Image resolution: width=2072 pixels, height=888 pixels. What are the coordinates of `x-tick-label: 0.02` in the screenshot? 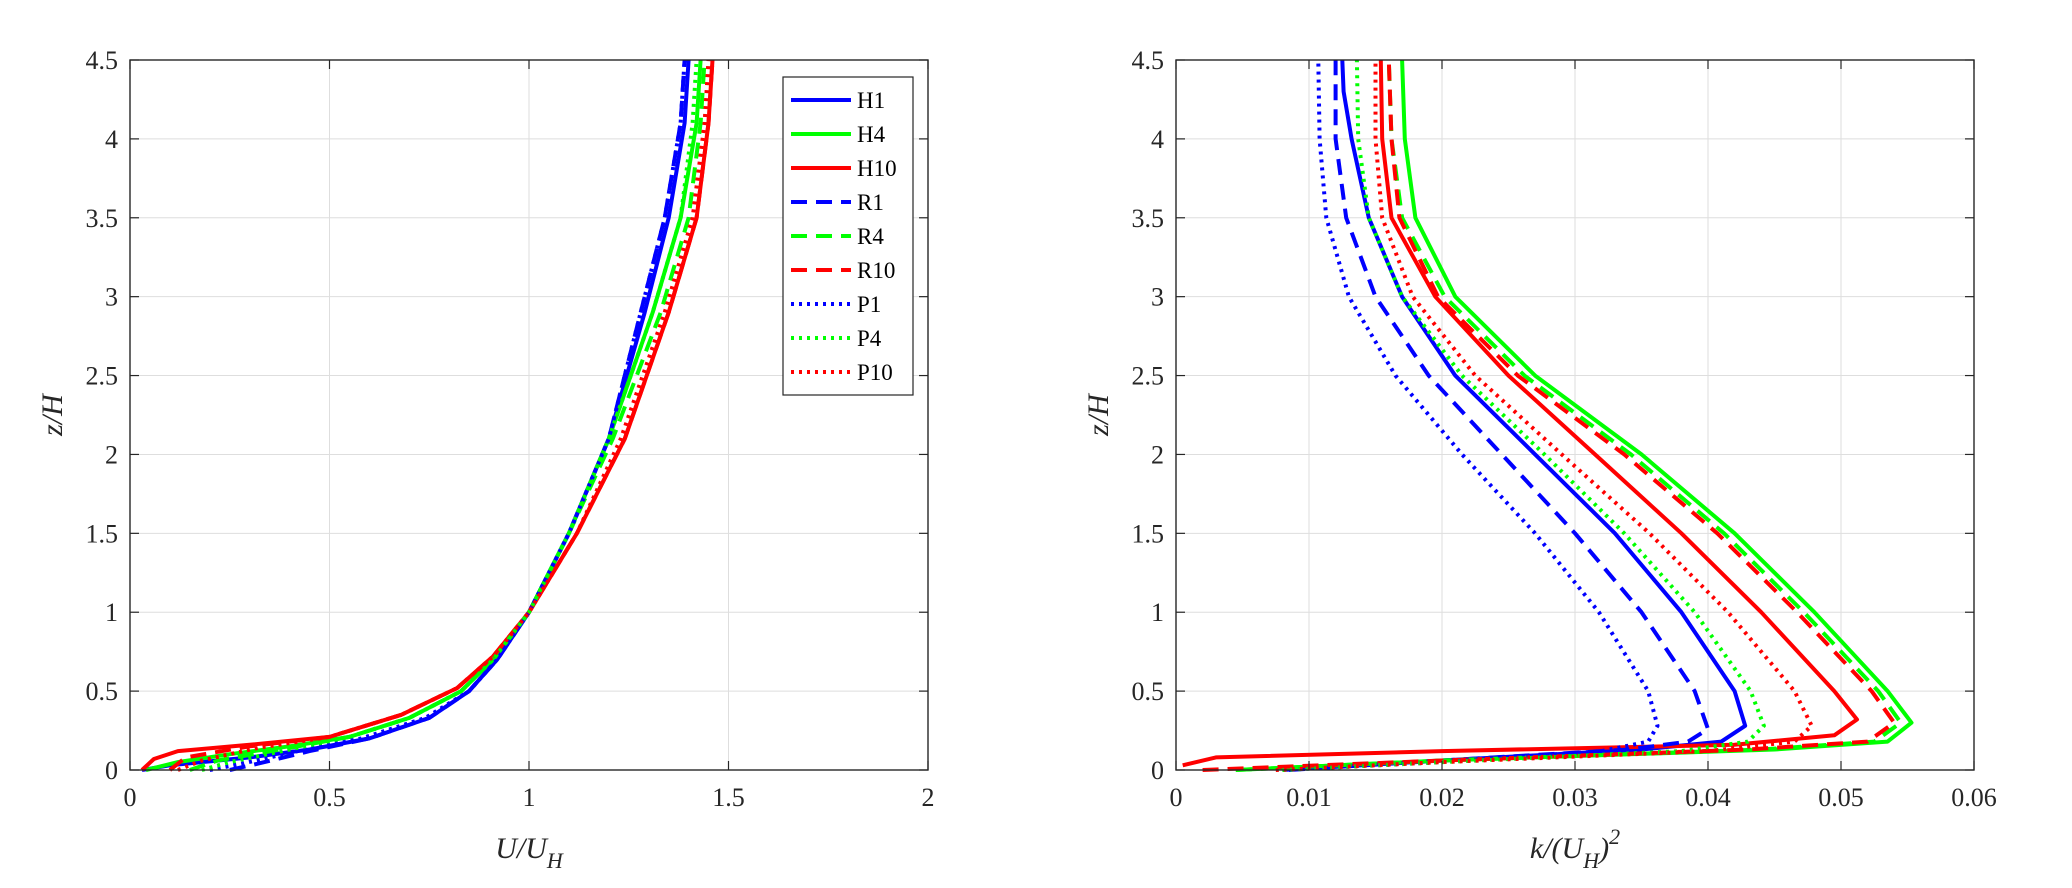 It's located at (1442, 797).